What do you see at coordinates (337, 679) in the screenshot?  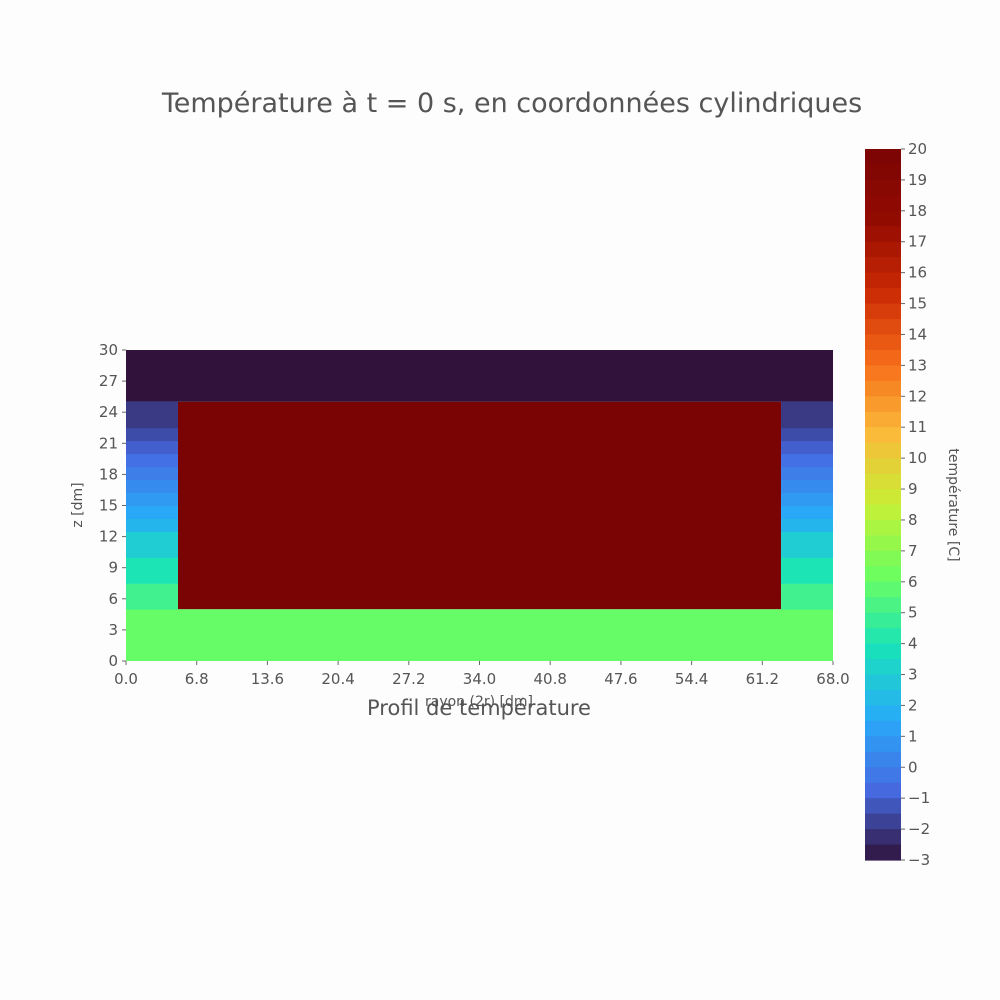 I see `x-tick-label: 20.4` at bounding box center [337, 679].